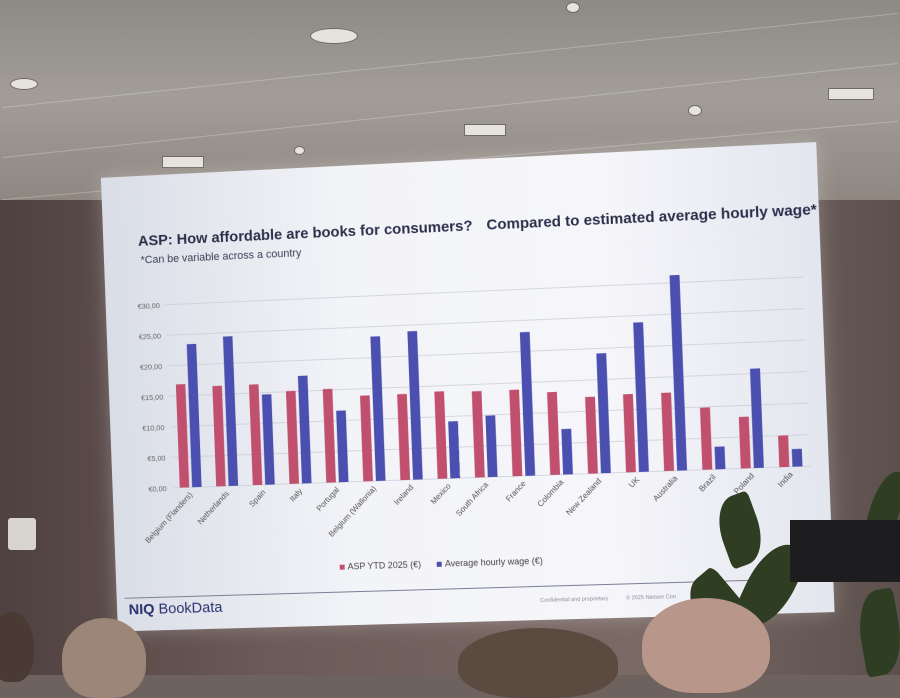 Image resolution: width=900 pixels, height=698 pixels. Describe the element at coordinates (152, 398) in the screenshot. I see `y-tick-label: €15,00` at that location.